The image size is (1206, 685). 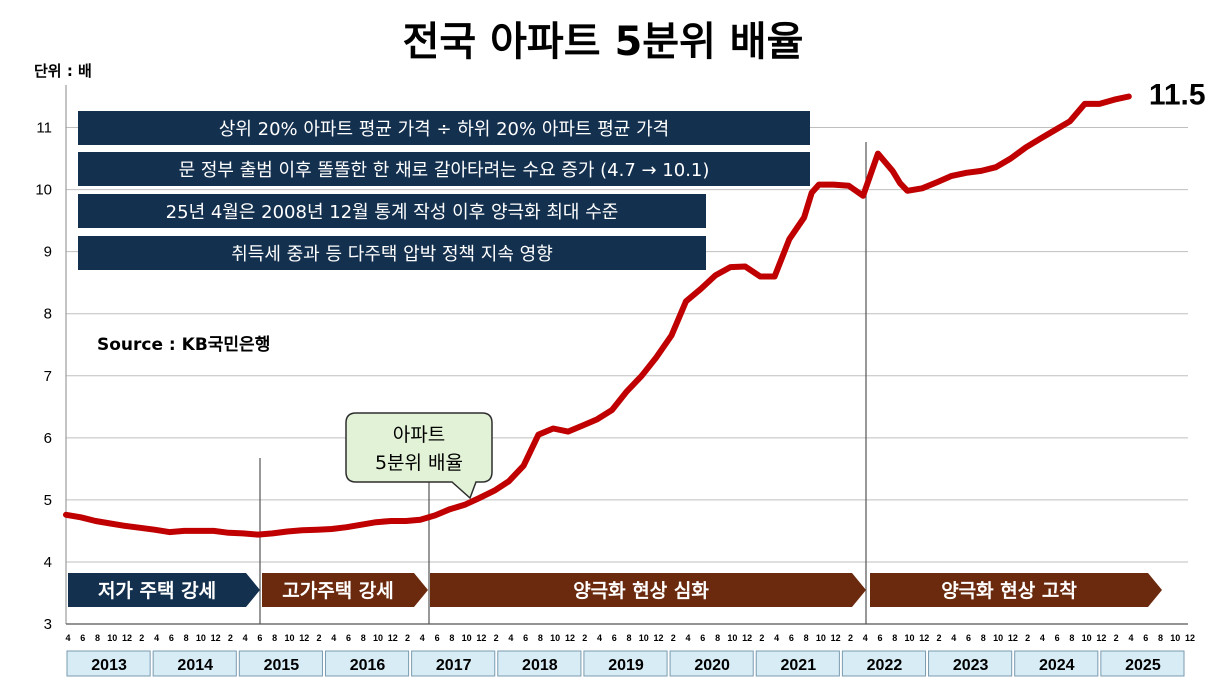 I want to click on note-text: 취득세 중과 등 다주택 압박 정책 지속 영향, so click(x=392, y=254).